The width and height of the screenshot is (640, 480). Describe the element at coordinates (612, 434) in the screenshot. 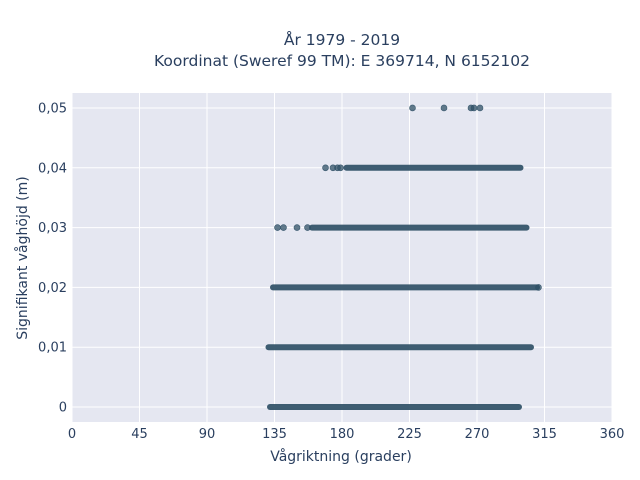

I see `x-tick-label: 360` at that location.